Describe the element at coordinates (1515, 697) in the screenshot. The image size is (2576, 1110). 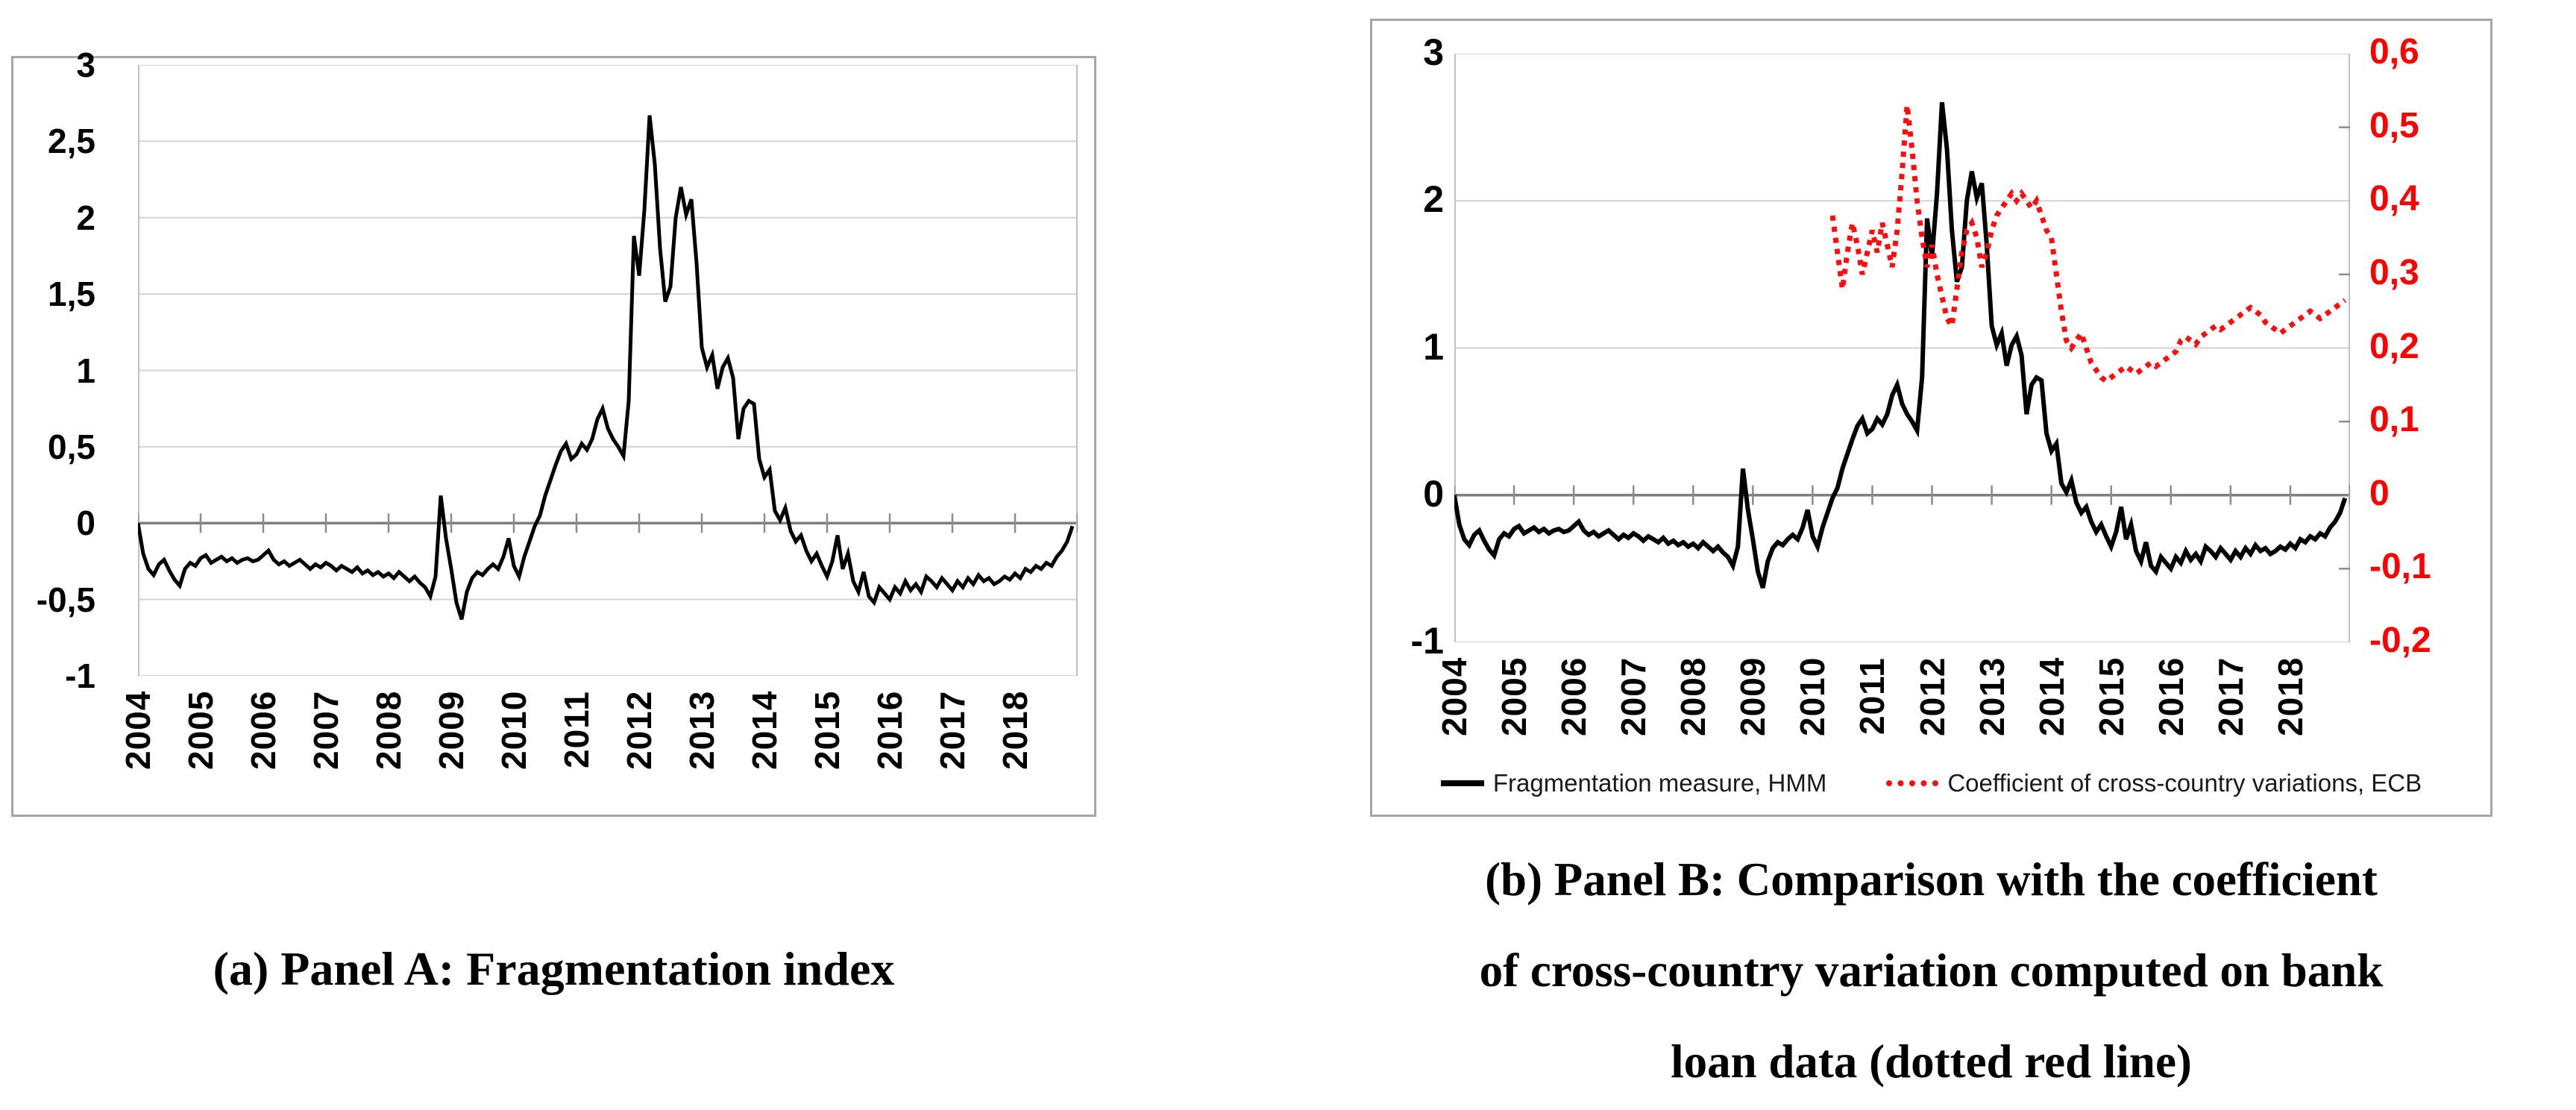
I see `panel-b-x-tick-label: 2005` at that location.